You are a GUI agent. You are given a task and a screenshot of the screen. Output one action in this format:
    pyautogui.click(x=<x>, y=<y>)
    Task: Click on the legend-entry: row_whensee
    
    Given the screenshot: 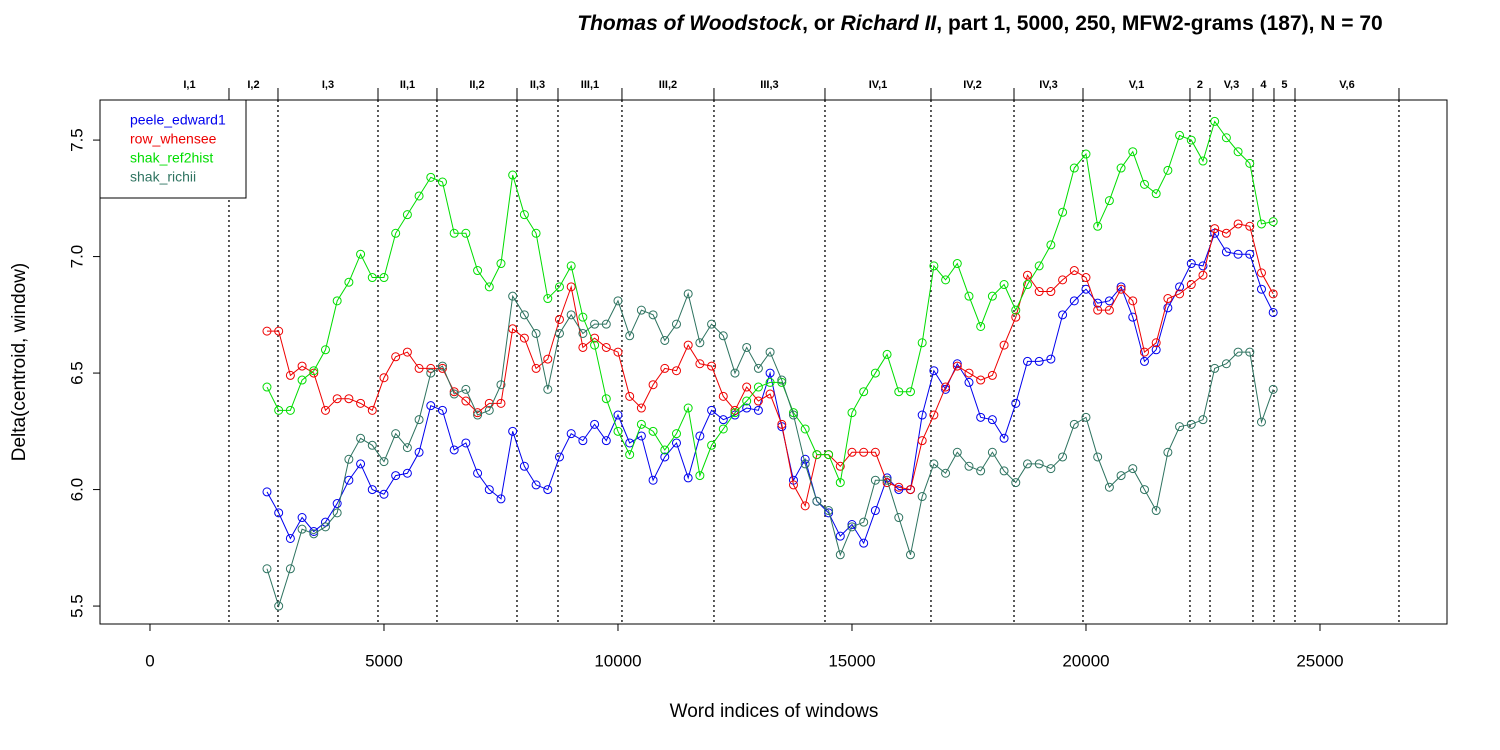 What is the action you would take?
    pyautogui.click(x=173, y=139)
    